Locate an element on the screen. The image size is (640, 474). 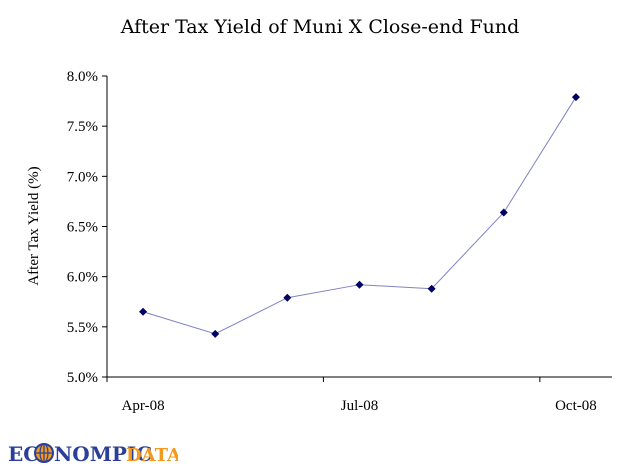
y-tick-label: 5.0% is located at coordinates (82, 378).